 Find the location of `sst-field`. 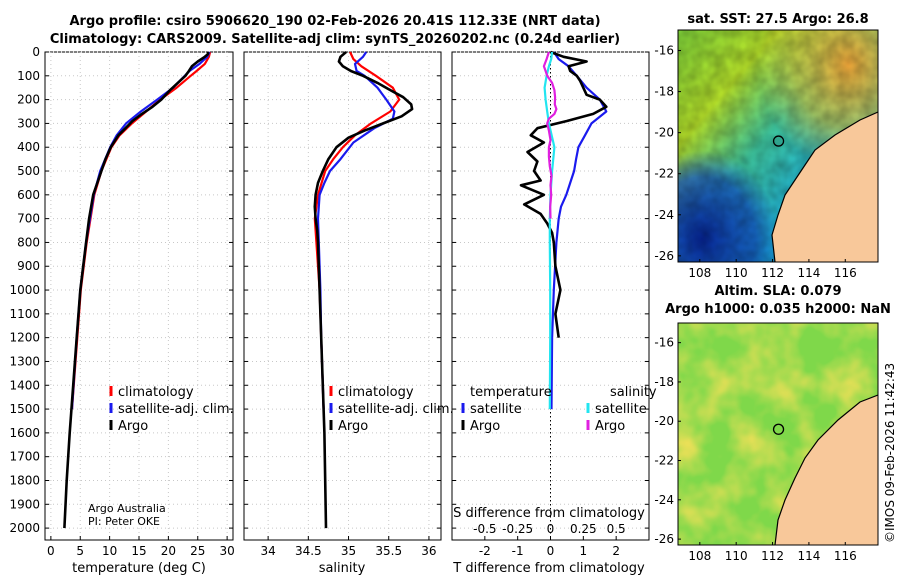

sst-field is located at coordinates (778, 146).